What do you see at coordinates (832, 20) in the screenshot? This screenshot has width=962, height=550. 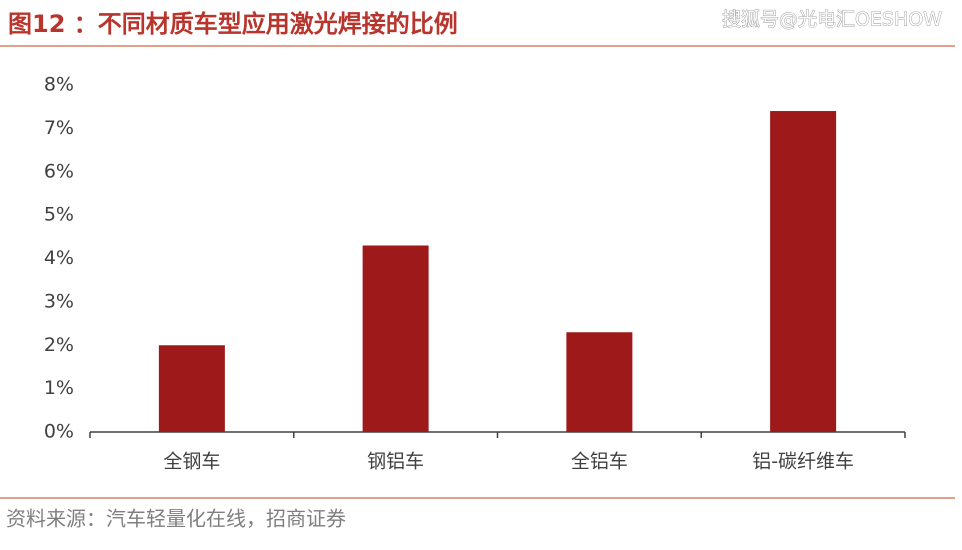 I see `watermark: 搜狐号@光电汇OESHOW` at bounding box center [832, 20].